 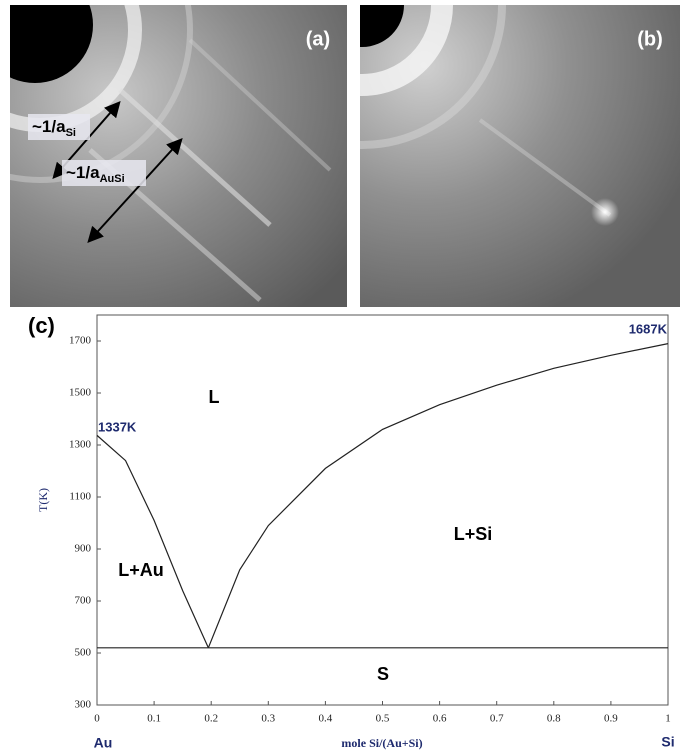 I want to click on x-tick-label: 0.6, so click(x=440, y=719).